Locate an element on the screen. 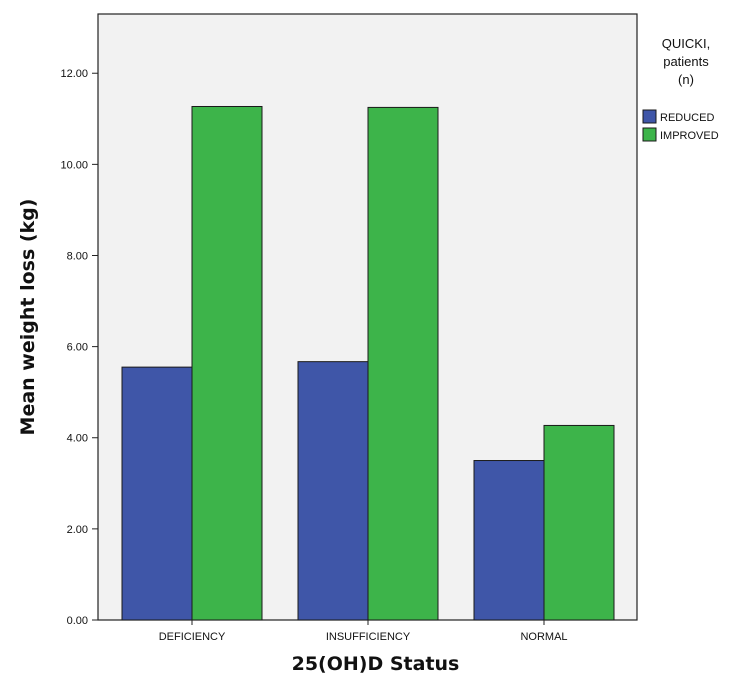  x-axis-title: 25(OH)D Status is located at coordinates (376, 664).